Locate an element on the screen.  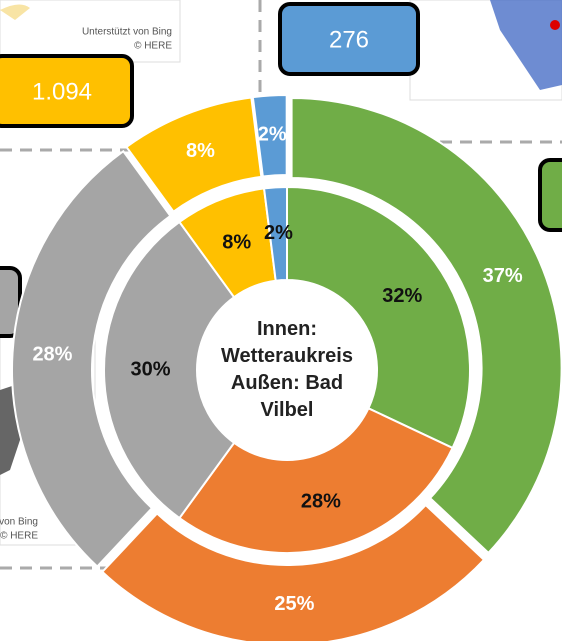
data-label: 32% is located at coordinates (402, 296).